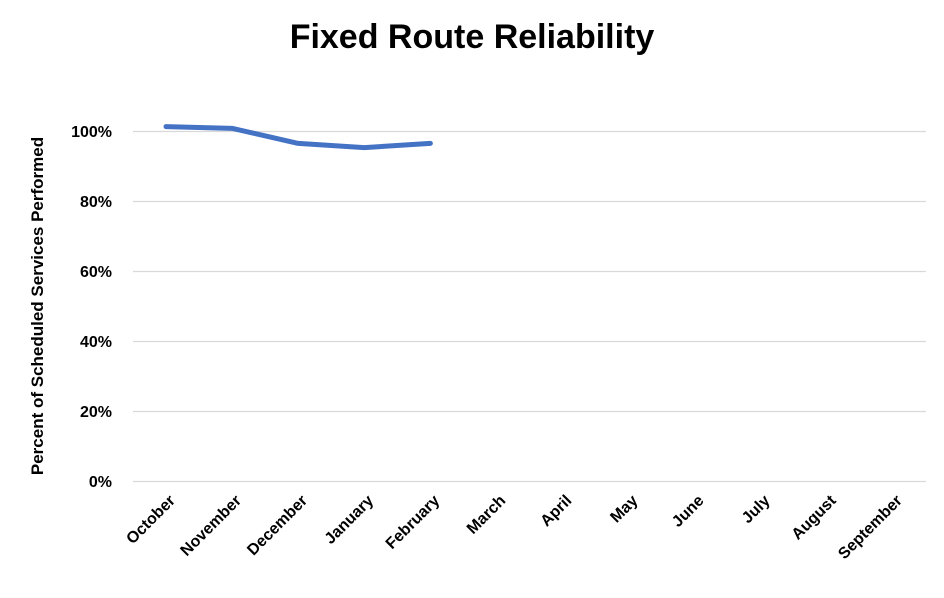 Image resolution: width=944 pixels, height=598 pixels. Describe the element at coordinates (814, 517) in the screenshot. I see `x-tick-label: August` at that location.